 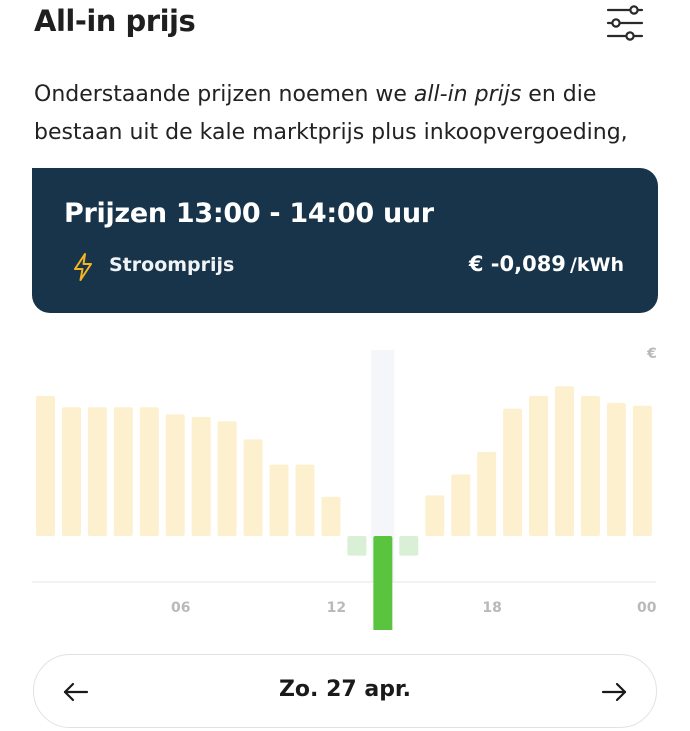 I want to click on x-tick-label: 06, so click(x=180, y=608).